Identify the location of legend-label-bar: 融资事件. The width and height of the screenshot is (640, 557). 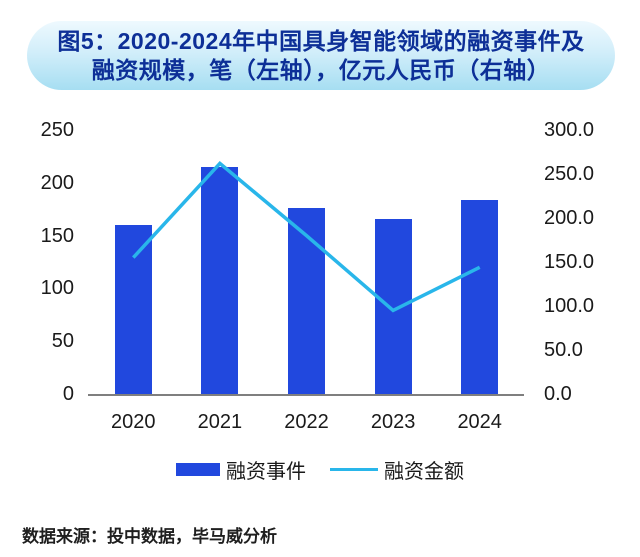
(266, 471).